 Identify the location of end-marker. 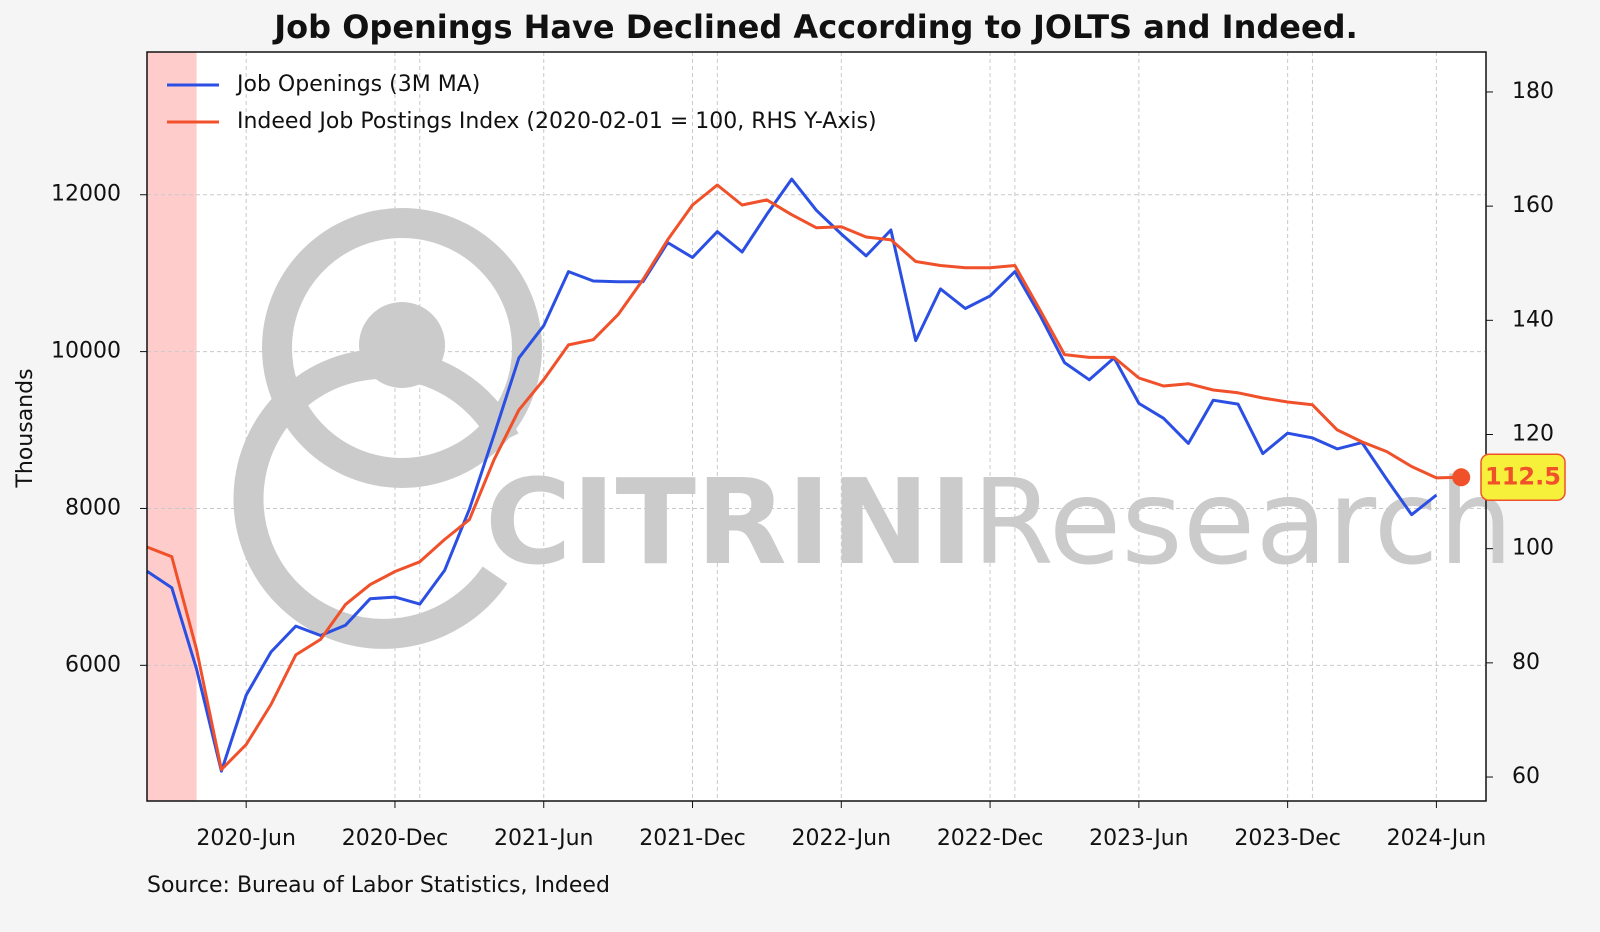
(1461, 477).